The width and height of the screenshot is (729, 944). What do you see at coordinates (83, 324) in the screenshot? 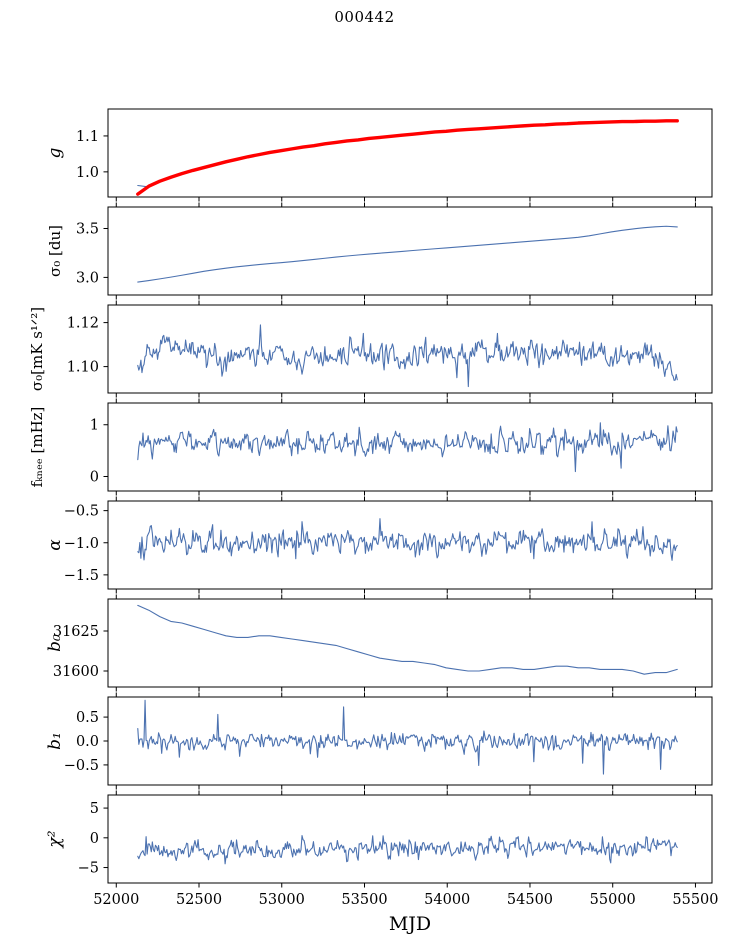
I see `yticklabel-sigma0-mk-0: 1.12` at bounding box center [83, 324].